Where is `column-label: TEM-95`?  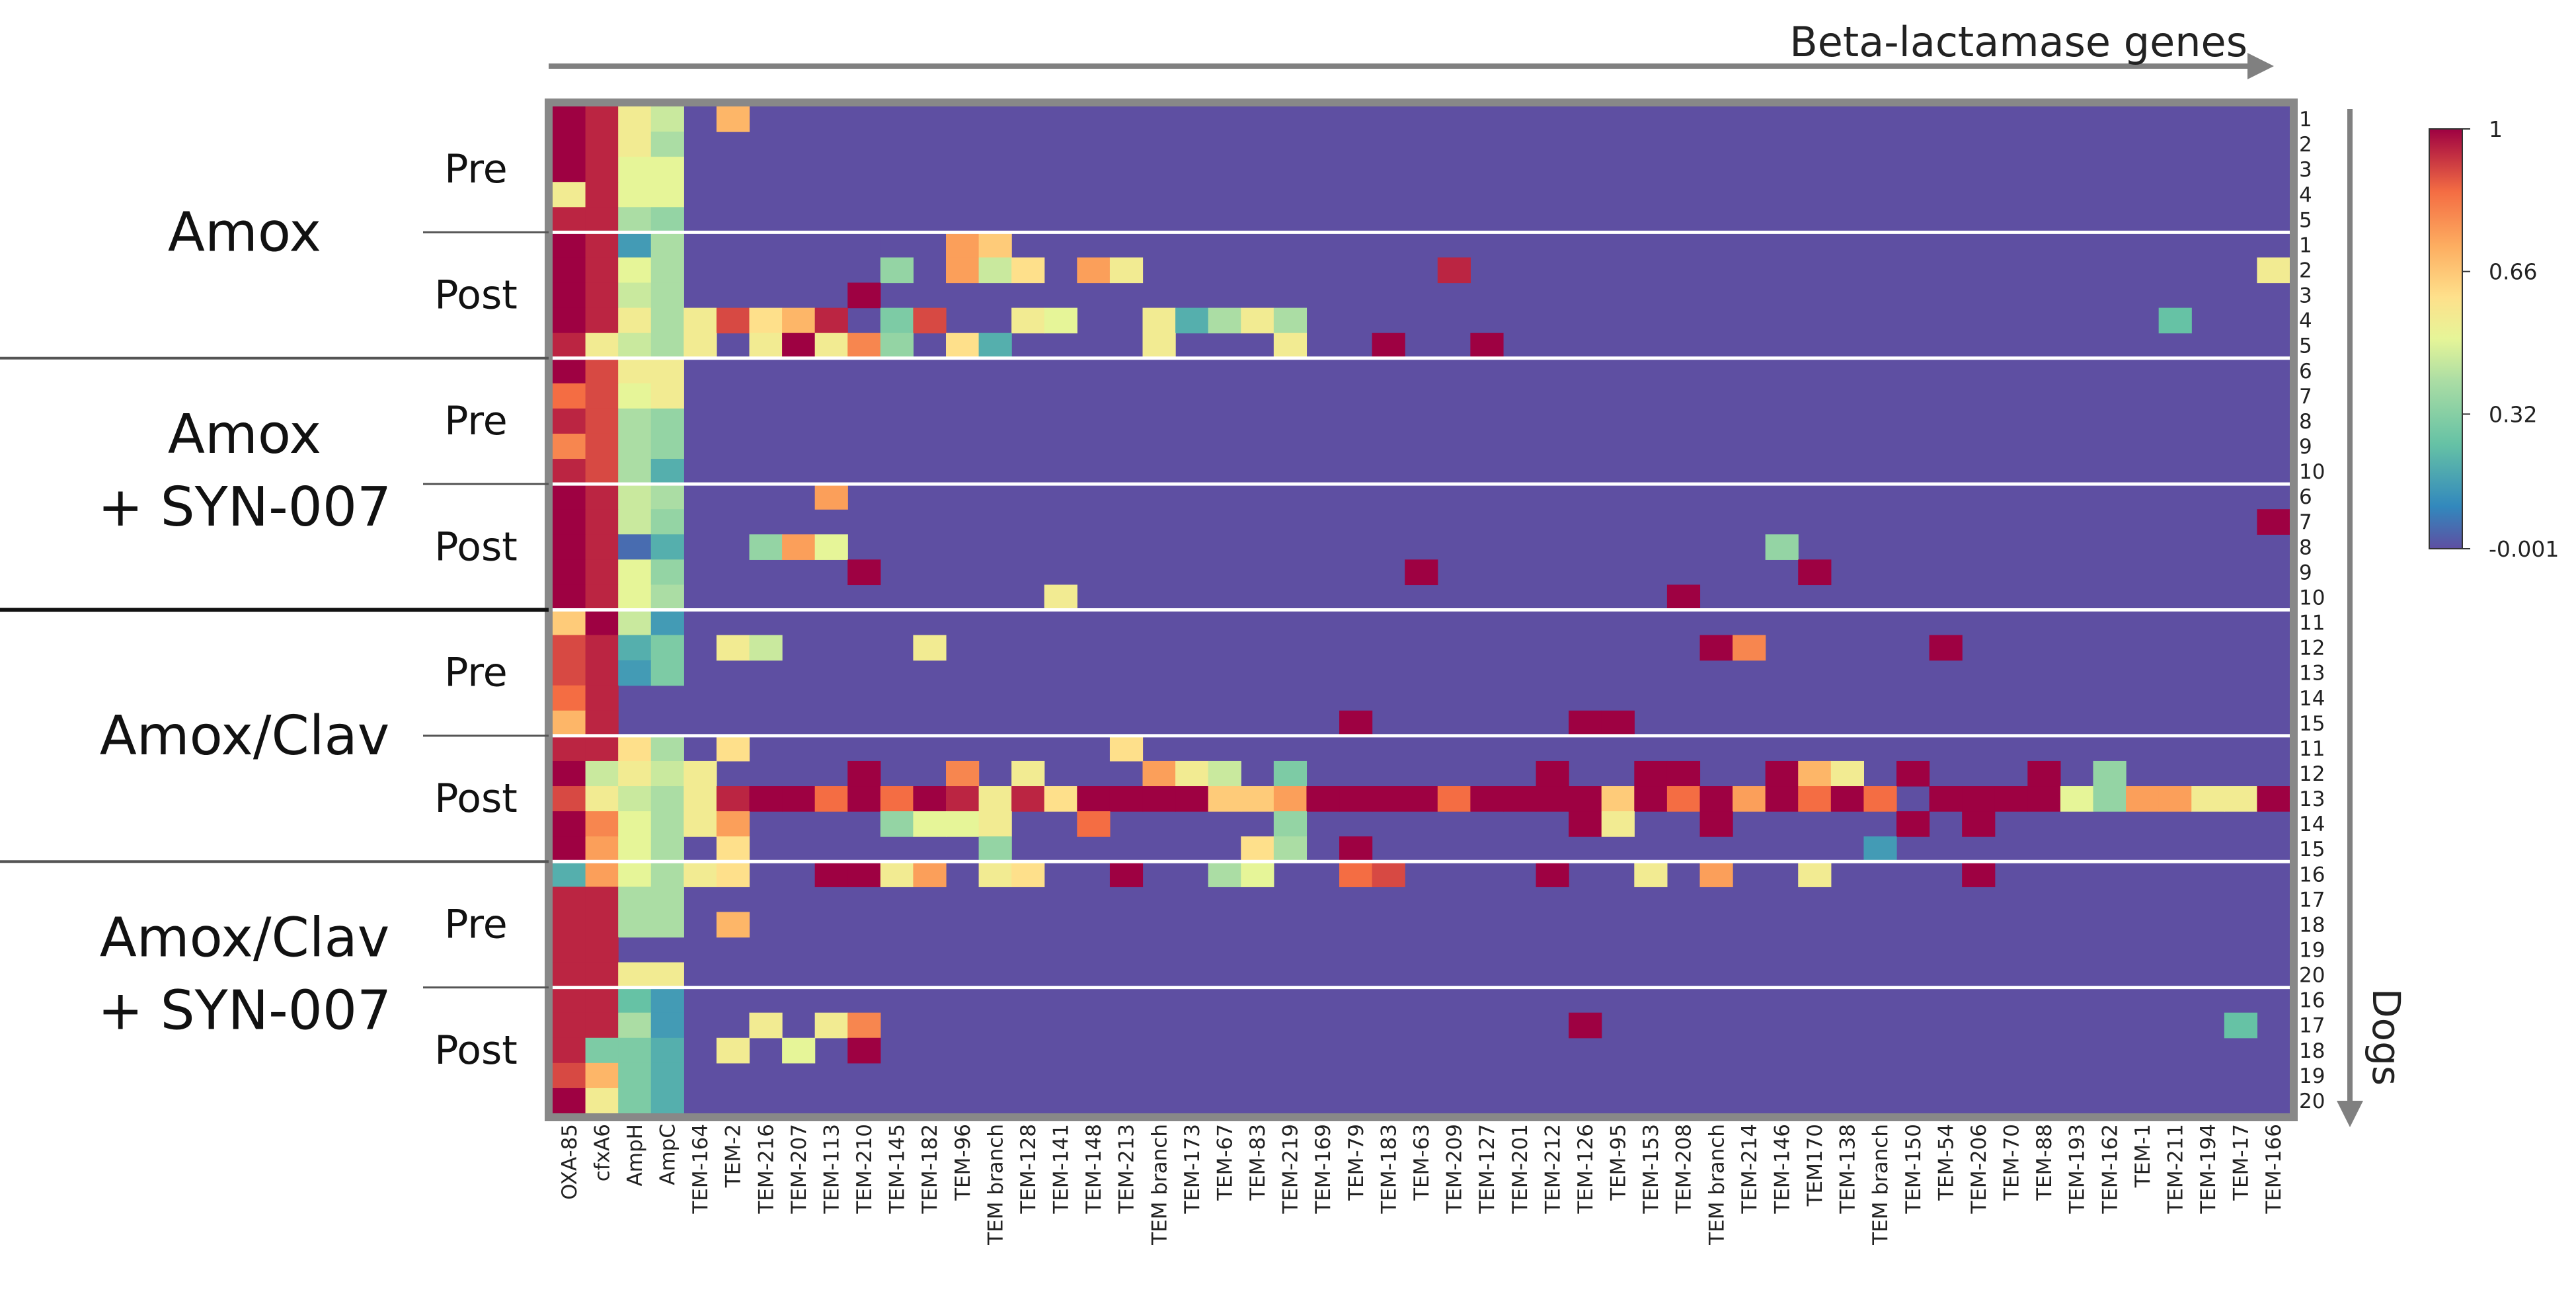 column-label: TEM-95 is located at coordinates (1619, 1162).